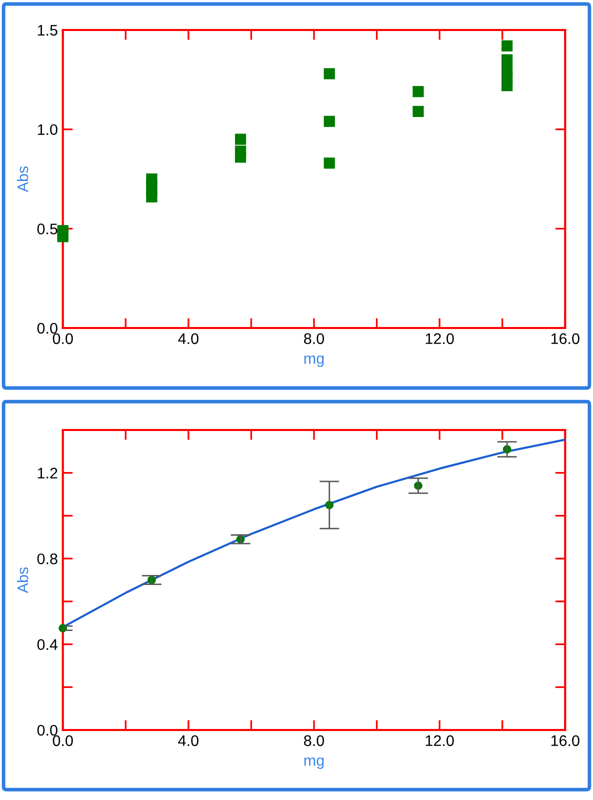 The image size is (593, 800). Describe the element at coordinates (48, 30) in the screenshot. I see `y-tick-label: 1.5` at that location.